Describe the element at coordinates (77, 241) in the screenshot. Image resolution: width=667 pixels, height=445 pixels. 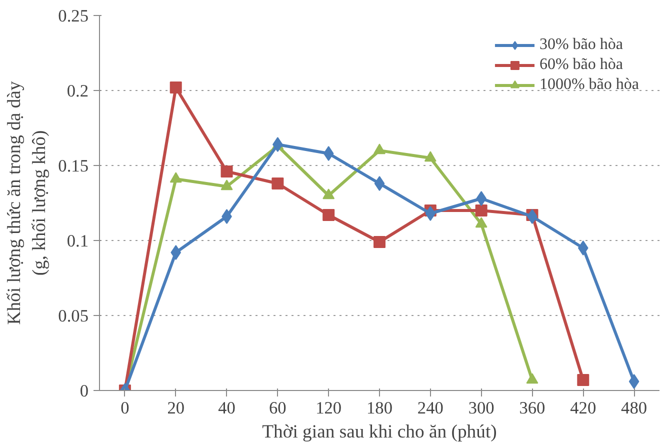
I see `y-tick-label: 0.1` at that location.